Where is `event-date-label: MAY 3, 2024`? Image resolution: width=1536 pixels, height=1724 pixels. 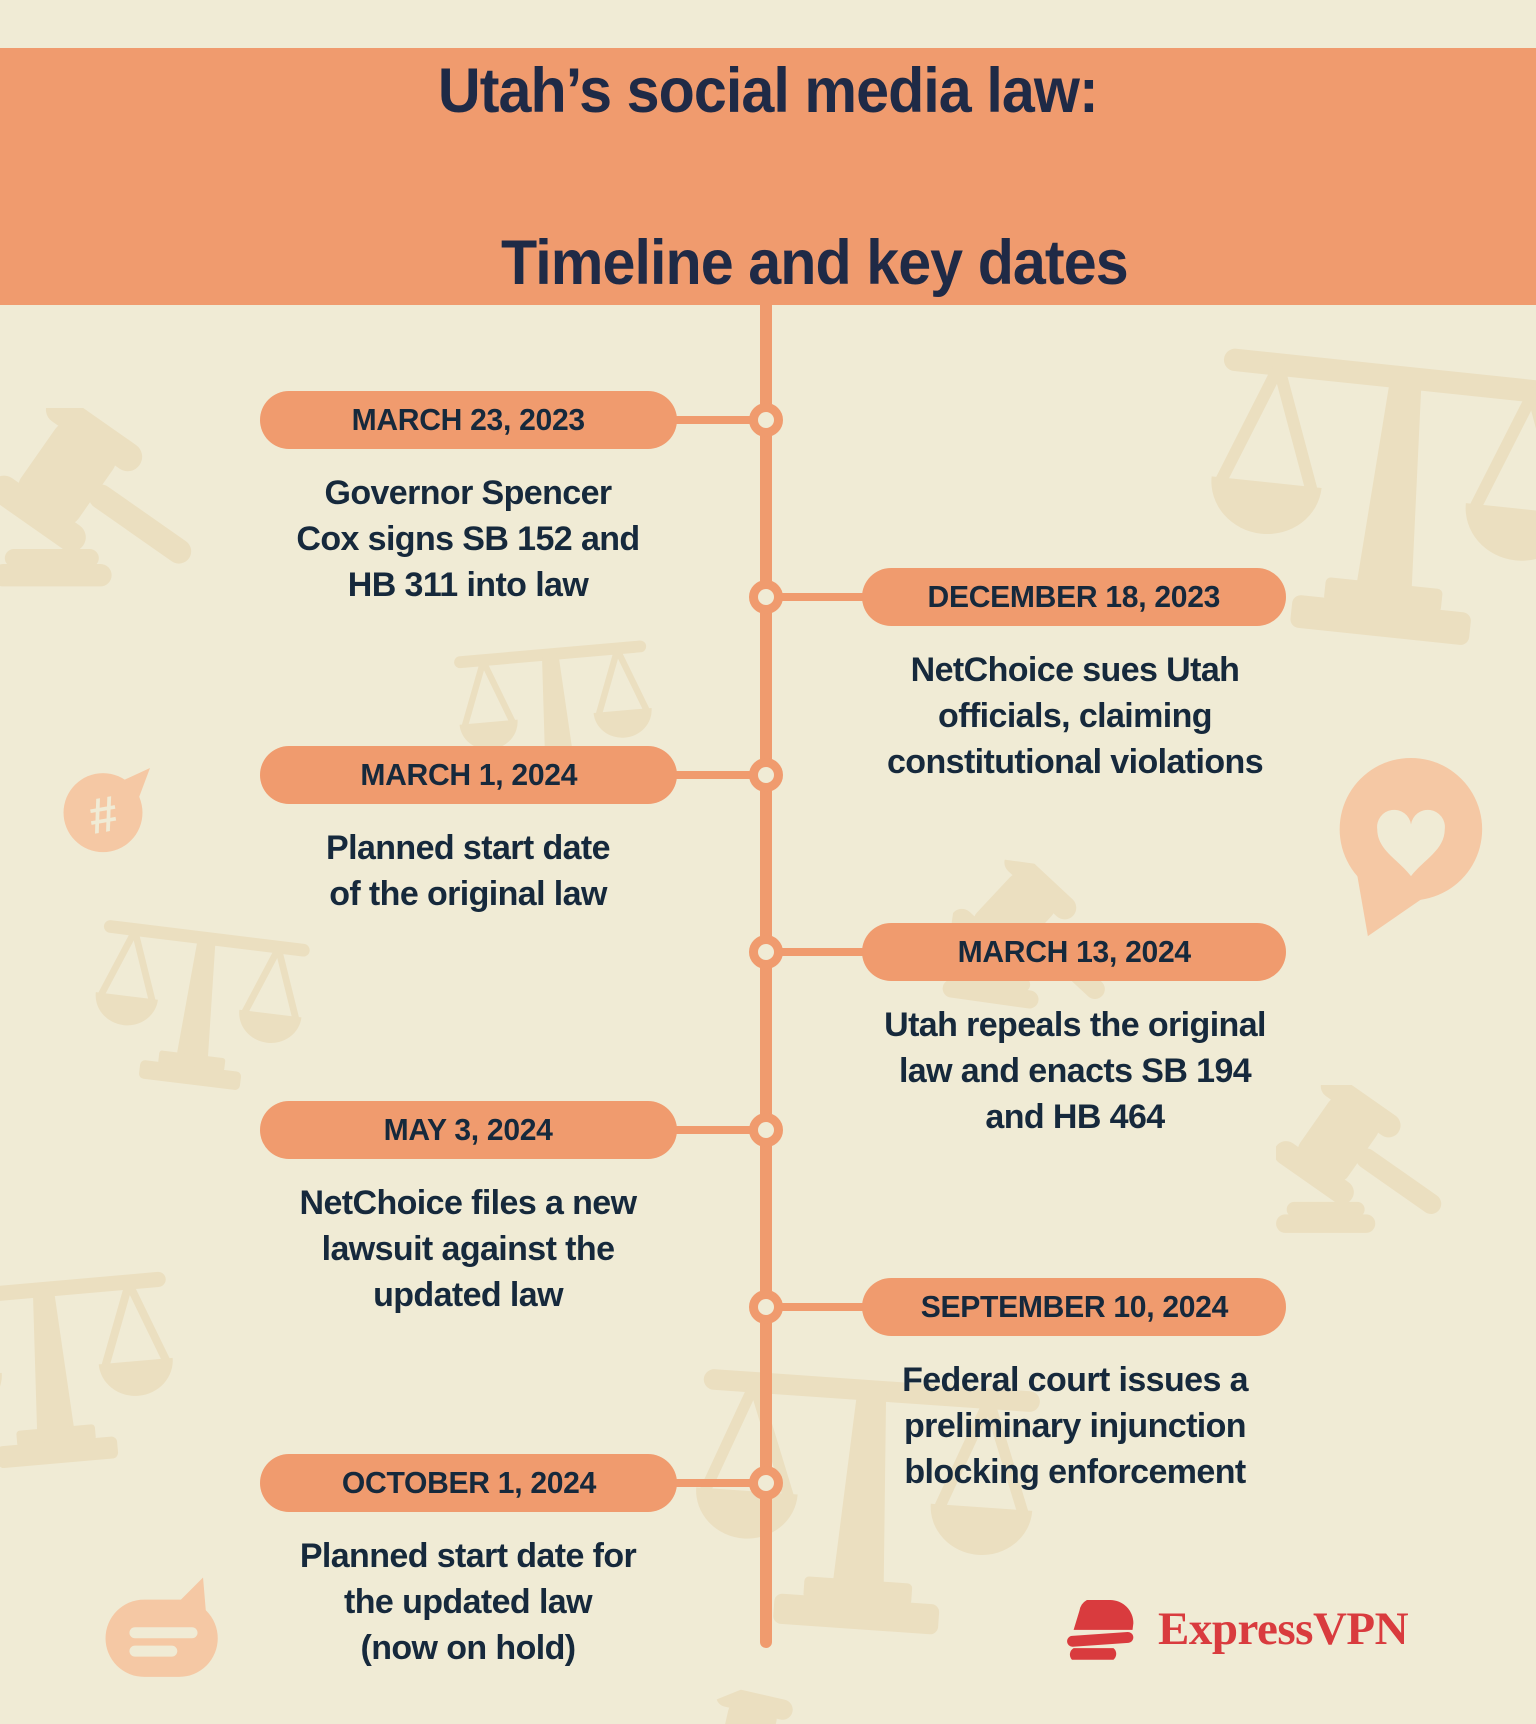
event-date-label: MAY 3, 2024 is located at coordinates (468, 1129).